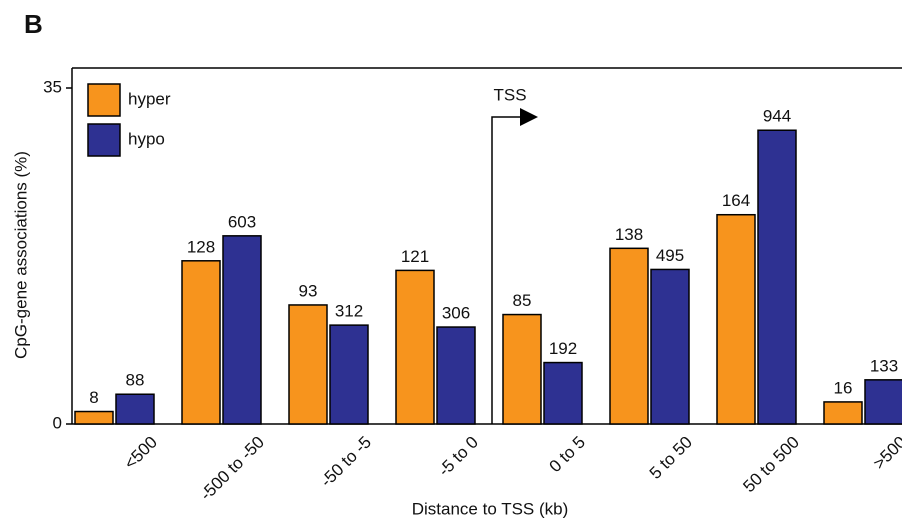 The image size is (902, 527). Describe the element at coordinates (777, 116) in the screenshot. I see `data-label: 944` at that location.